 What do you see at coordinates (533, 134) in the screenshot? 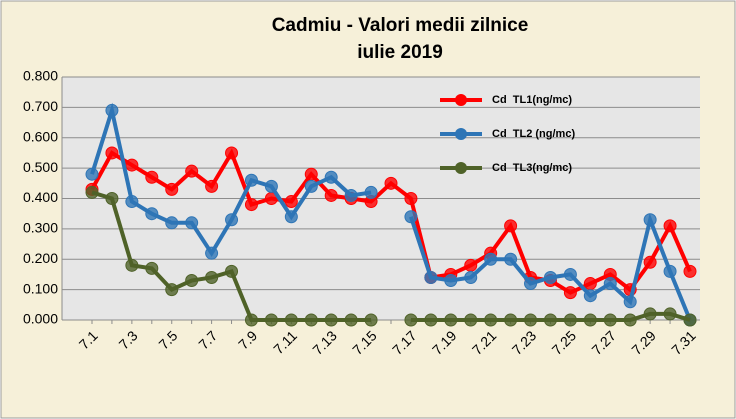
I see `legend-label: Cd TL2 (ng/mc)` at bounding box center [533, 134].